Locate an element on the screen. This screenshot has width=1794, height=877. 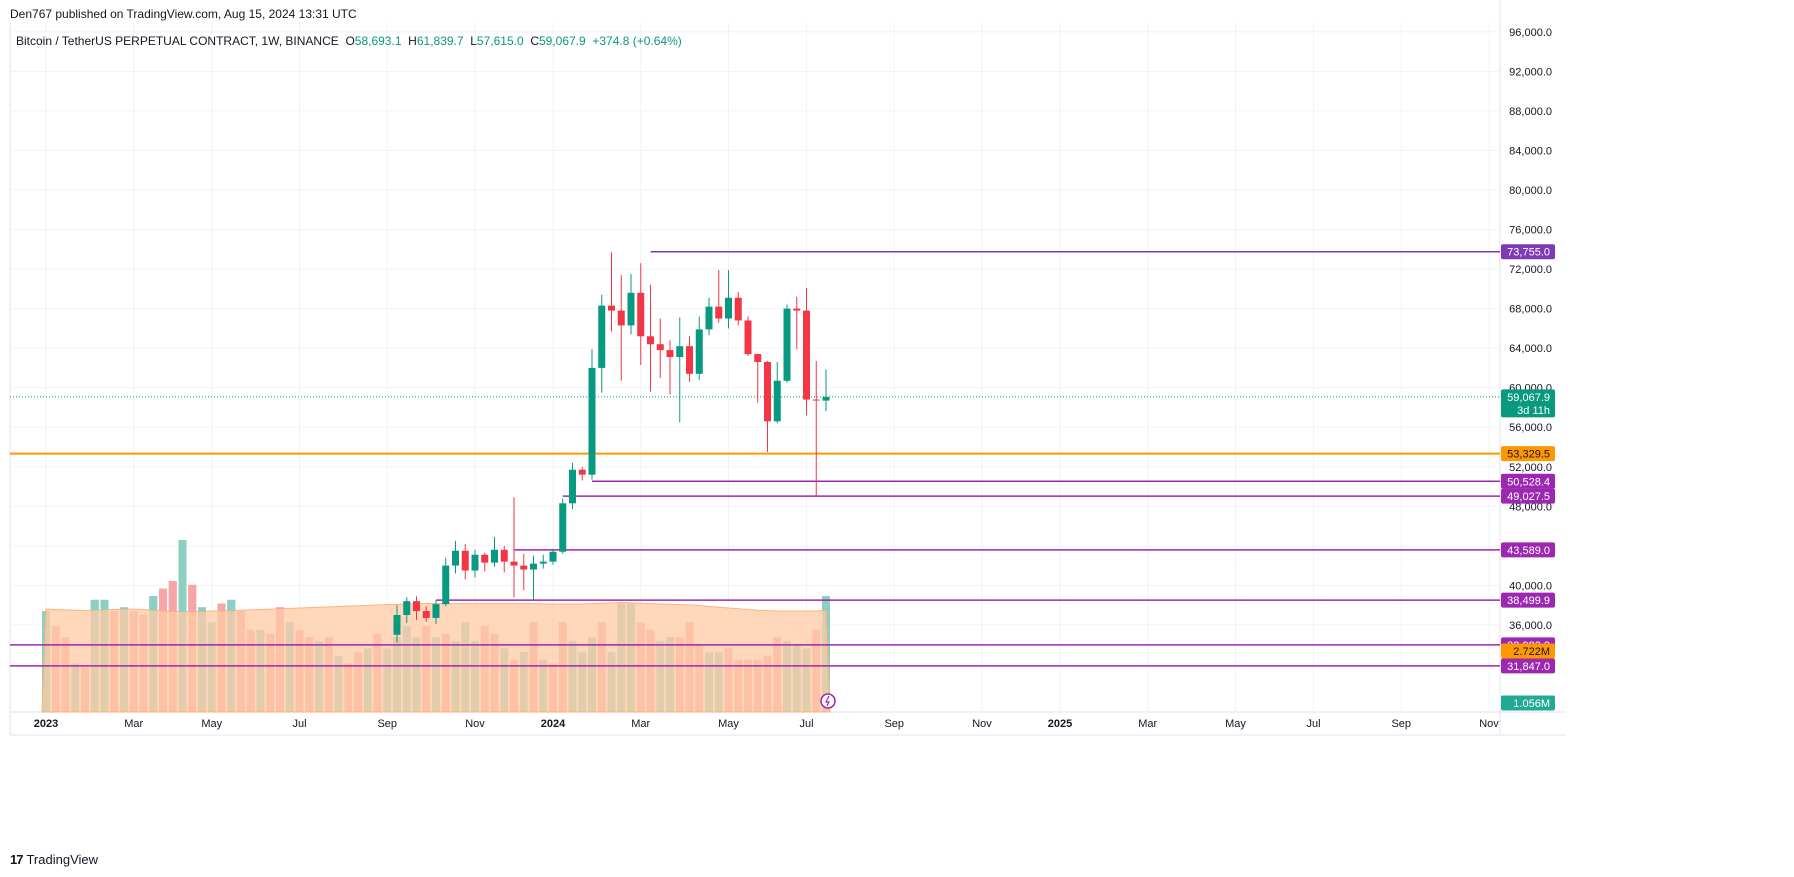
level-tag: 31,847.0 is located at coordinates (1528, 667).